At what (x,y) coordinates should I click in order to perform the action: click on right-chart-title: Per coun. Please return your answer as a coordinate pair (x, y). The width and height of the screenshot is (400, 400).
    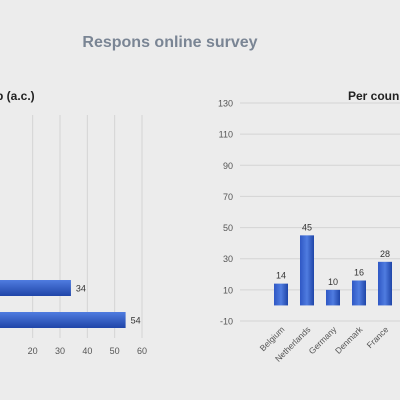
    Looking at the image, I should click on (373, 96).